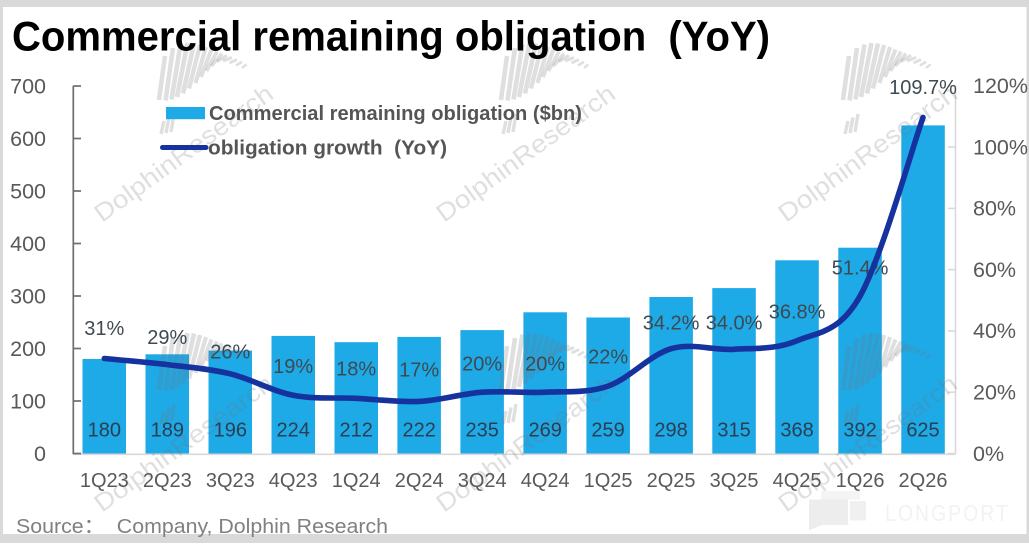  I want to click on svg-text: 1Q26, so click(860, 481).